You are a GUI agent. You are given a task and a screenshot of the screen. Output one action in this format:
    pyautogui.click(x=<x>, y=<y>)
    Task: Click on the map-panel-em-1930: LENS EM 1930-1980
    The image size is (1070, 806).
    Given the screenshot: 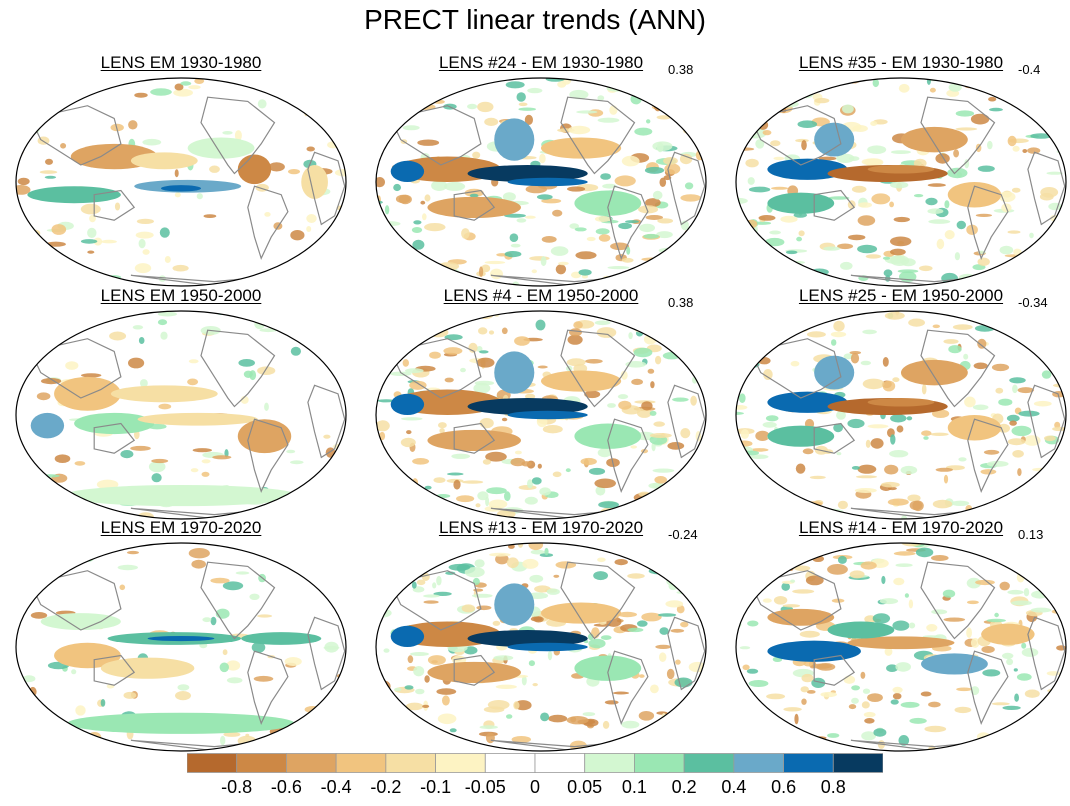 What is the action you would take?
    pyautogui.click(x=181, y=172)
    